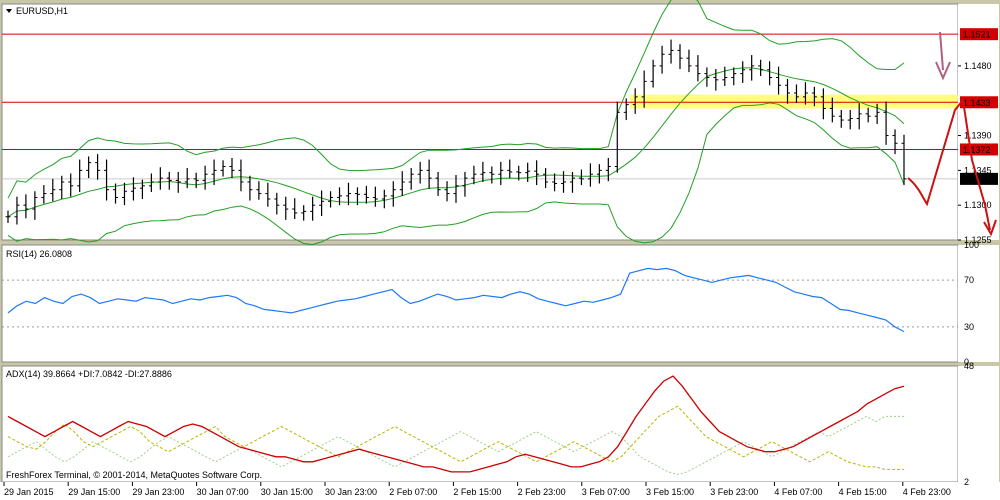 This screenshot has height=500, width=1000. Describe the element at coordinates (89, 374) in the screenshot. I see `adx-panel-title: ADX(14) 39.8664 +DI:7.0842 -DI:27.8886` at that location.